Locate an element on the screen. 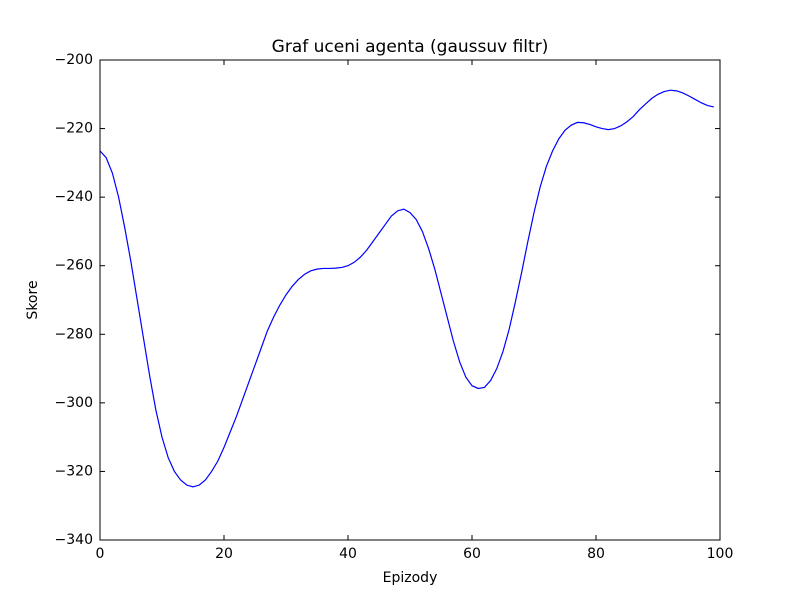  y-tick-label: −280 is located at coordinates (74, 334).